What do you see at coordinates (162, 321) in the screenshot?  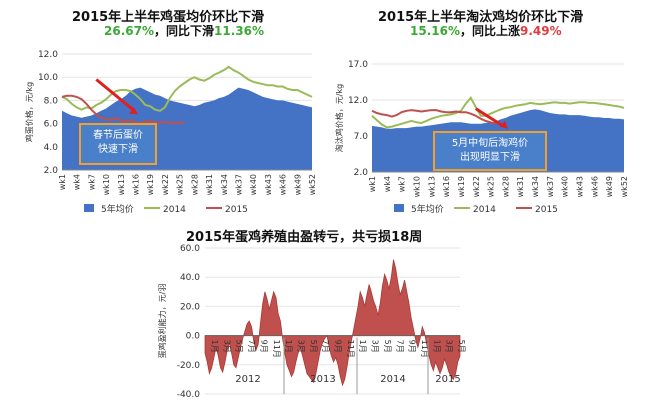 I see `y-axis-label: 蛋鸡盈利能力，元/羽` at bounding box center [162, 321].